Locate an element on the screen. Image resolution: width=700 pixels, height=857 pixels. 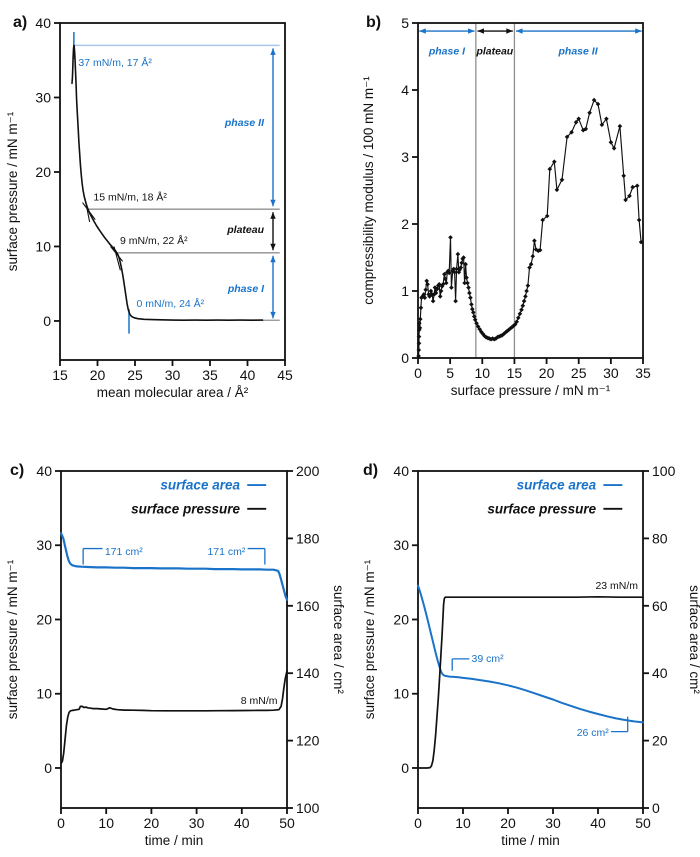
annotation-text: 39 cm² is located at coordinates (488, 659).